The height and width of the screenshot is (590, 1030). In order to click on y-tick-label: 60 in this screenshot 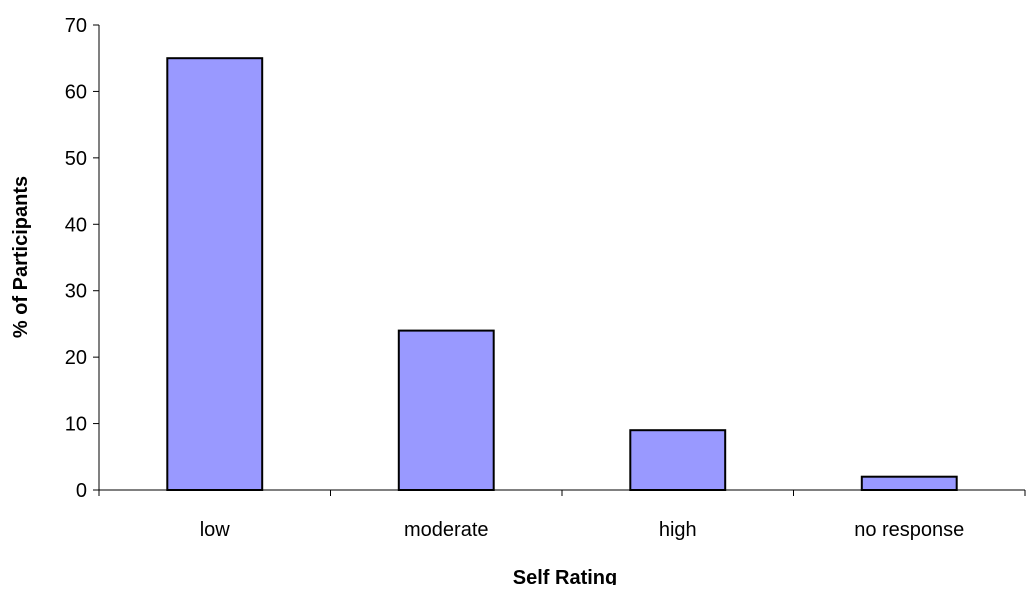, I will do `click(76, 92)`.